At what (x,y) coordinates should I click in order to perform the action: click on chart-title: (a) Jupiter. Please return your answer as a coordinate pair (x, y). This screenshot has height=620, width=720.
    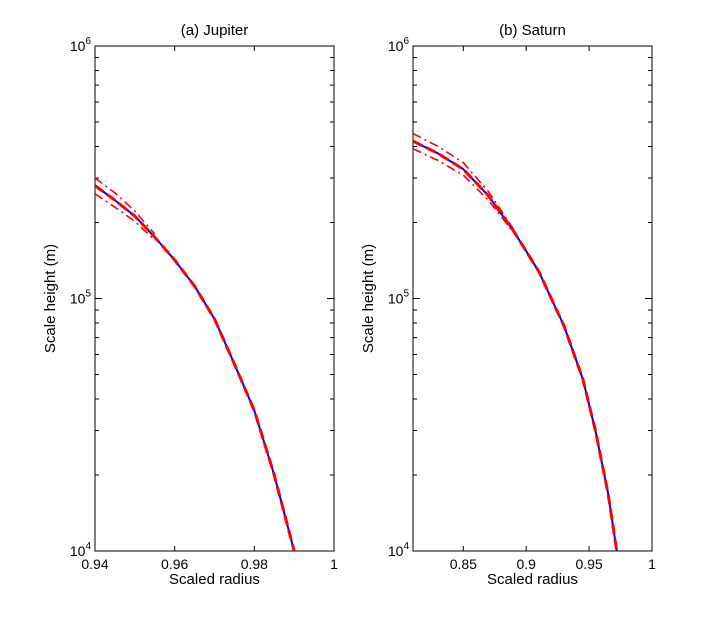
    Looking at the image, I should click on (215, 30).